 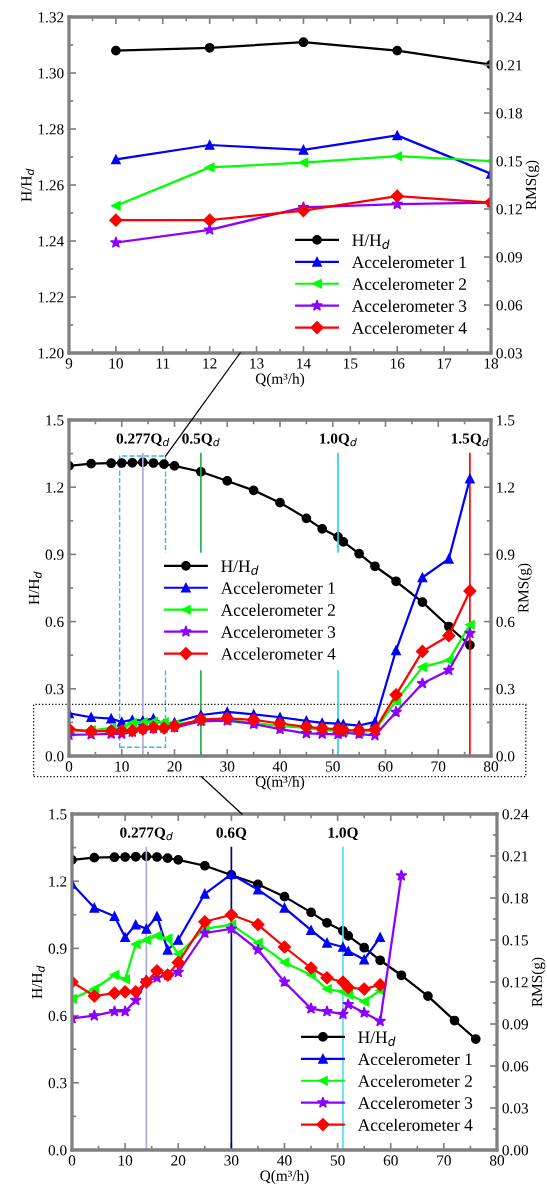 What do you see at coordinates (51, 17) in the screenshot?
I see `y-tick-label: 1.32` at bounding box center [51, 17].